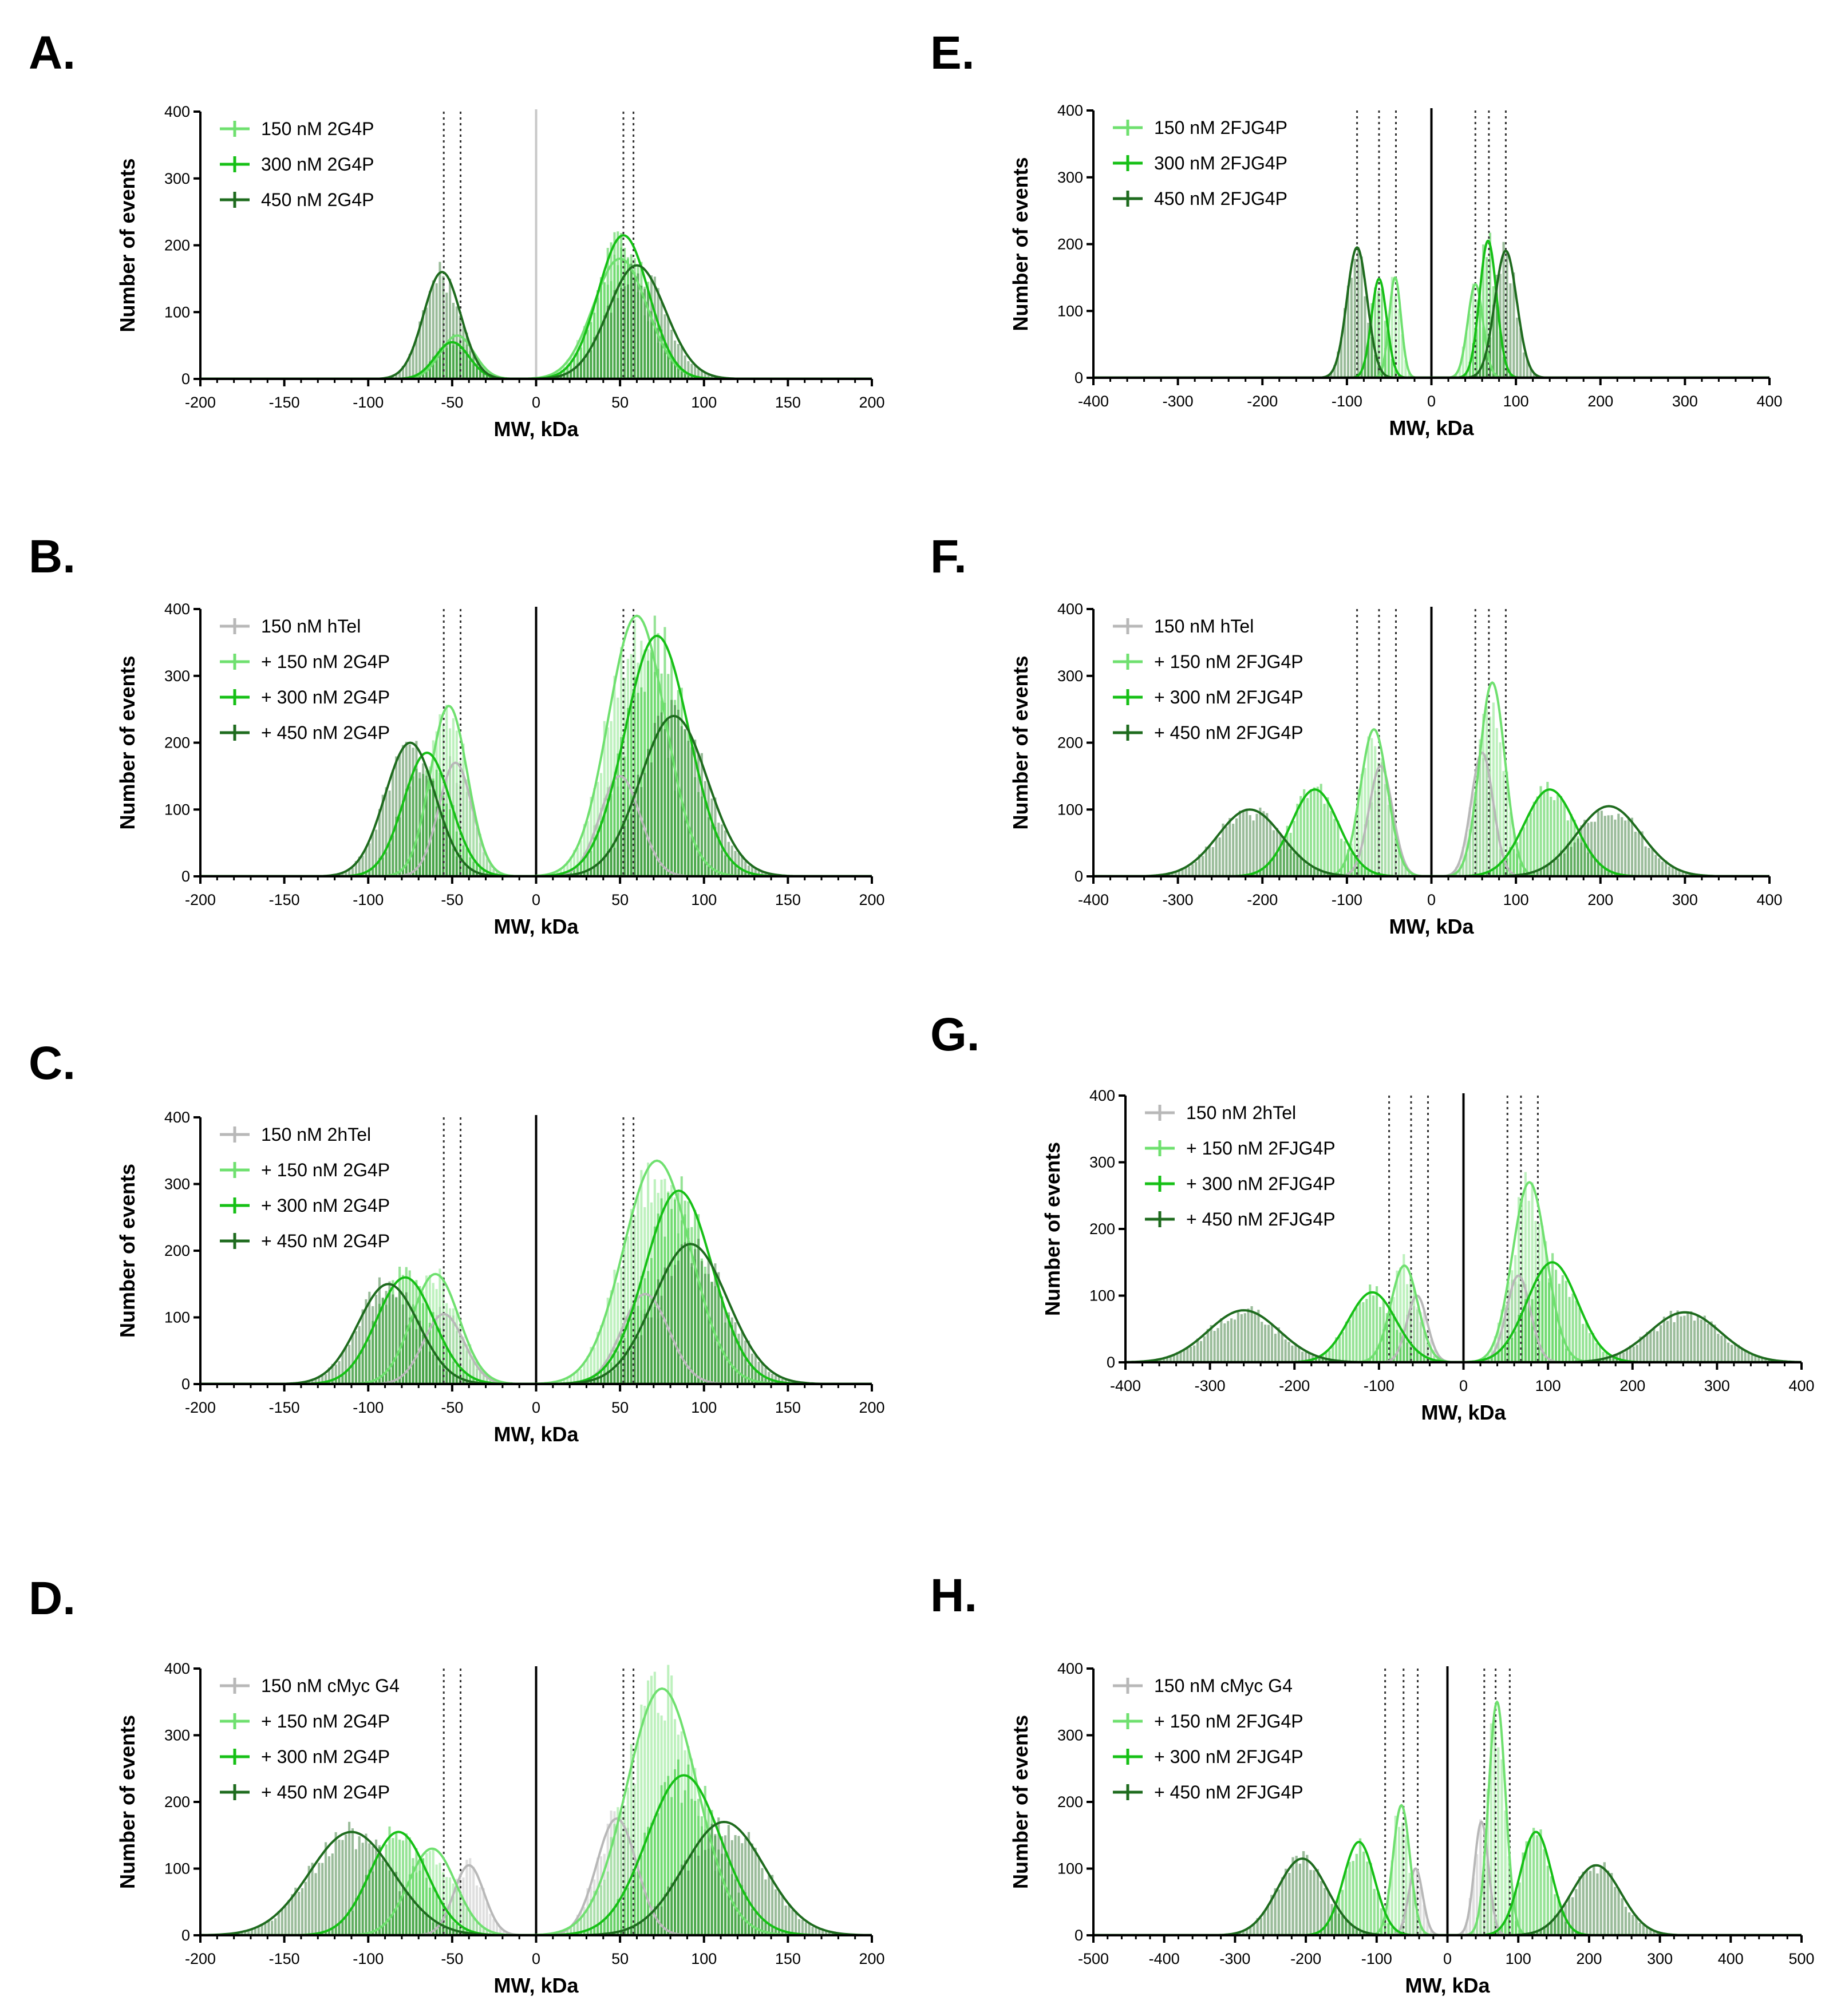  Describe the element at coordinates (177, 809) in the screenshot. I see `y-tick-label: 100` at that location.